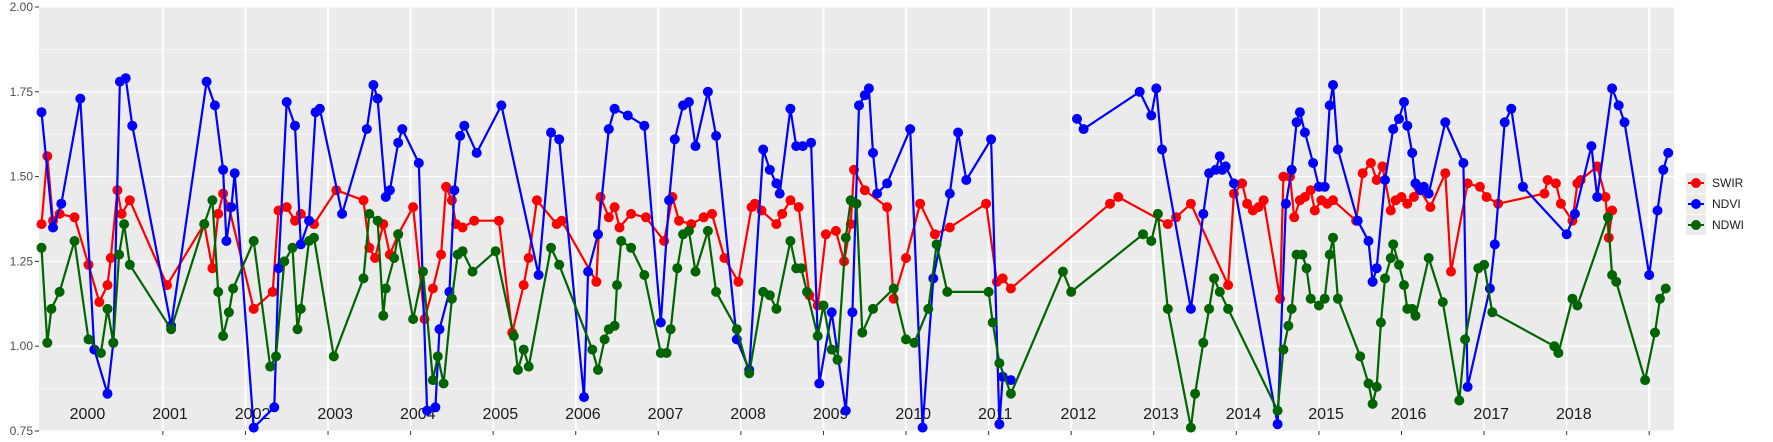 Image resolution: width=1773 pixels, height=442 pixels. Describe the element at coordinates (22, 92) in the screenshot. I see `y-tick-label: 1.75` at that location.